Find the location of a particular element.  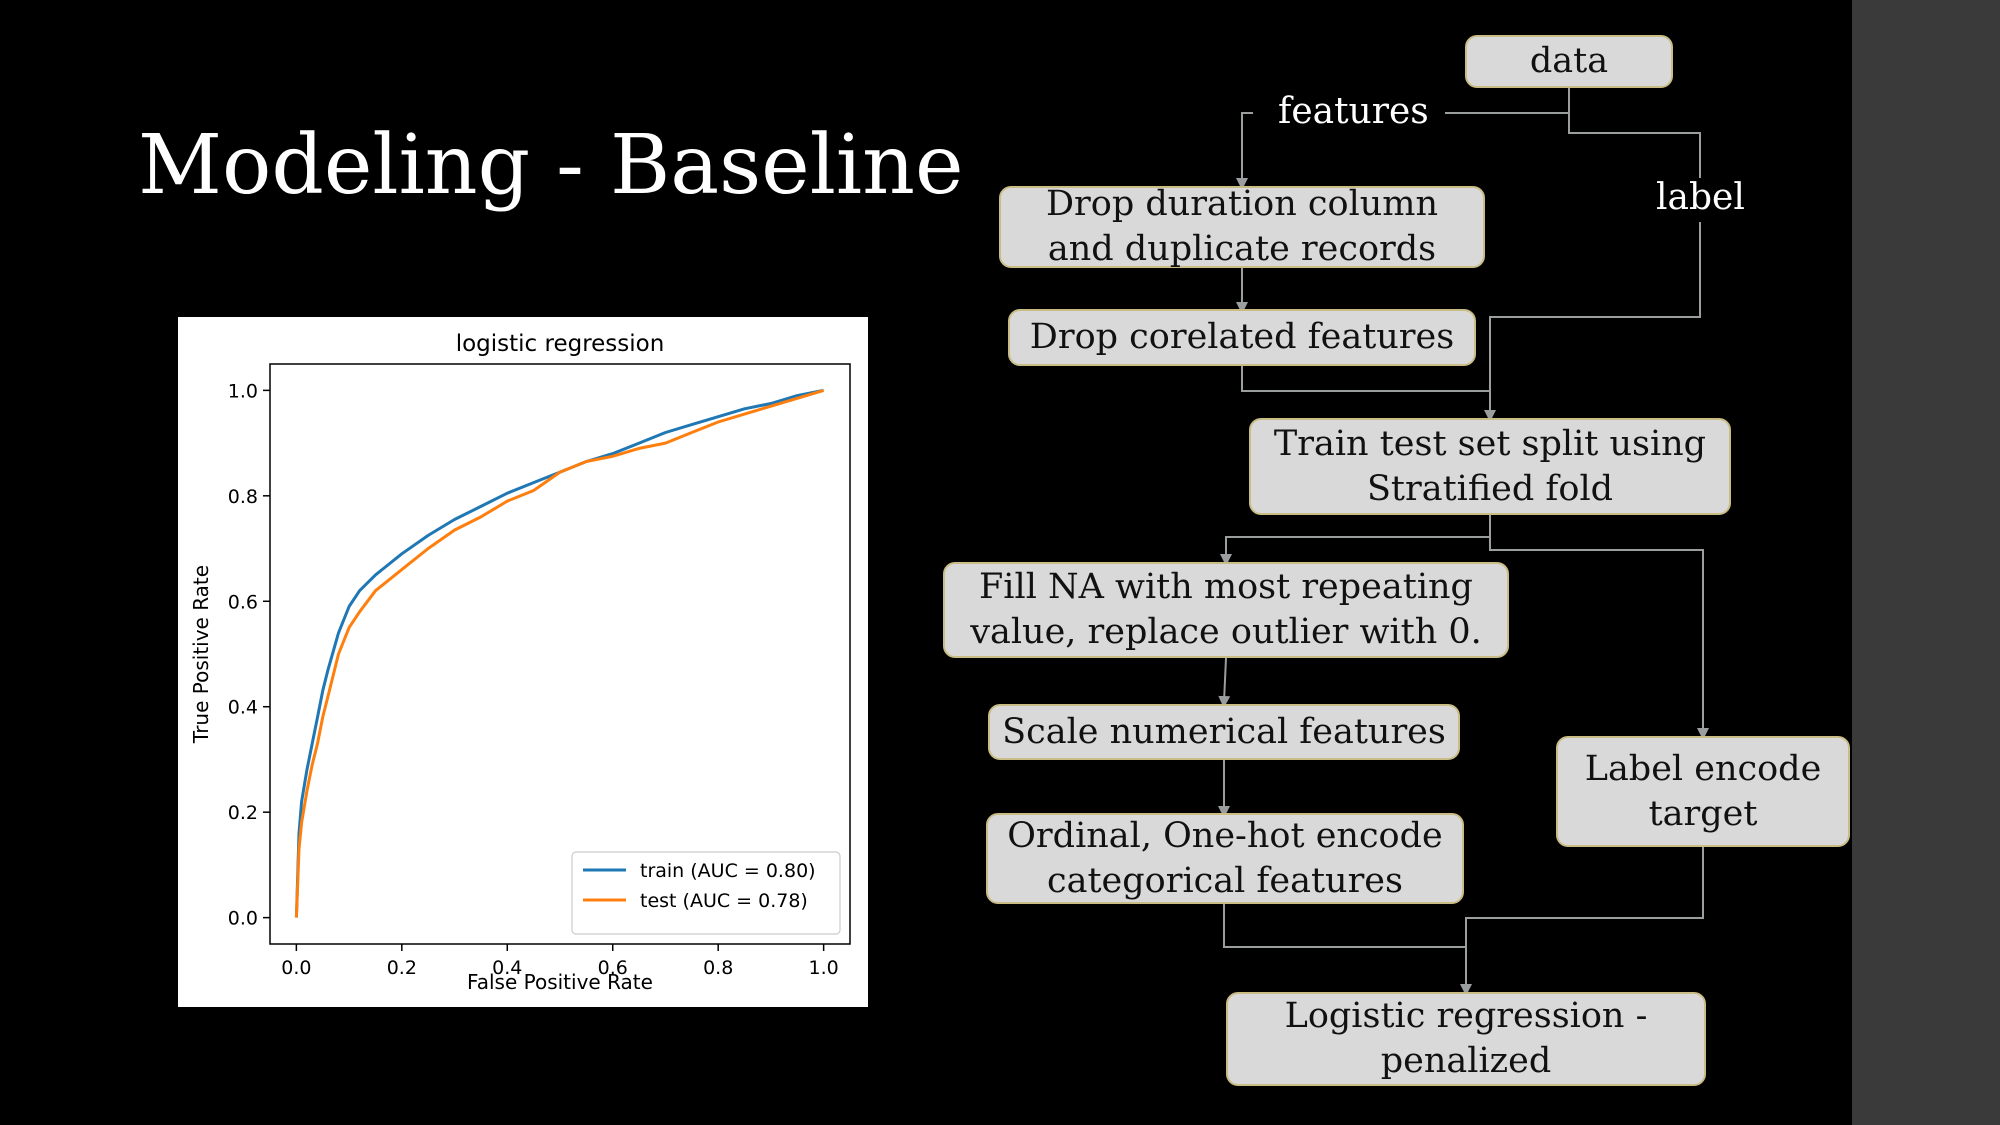

y-axis-label: True Positive Rate is located at coordinates (201, 654).